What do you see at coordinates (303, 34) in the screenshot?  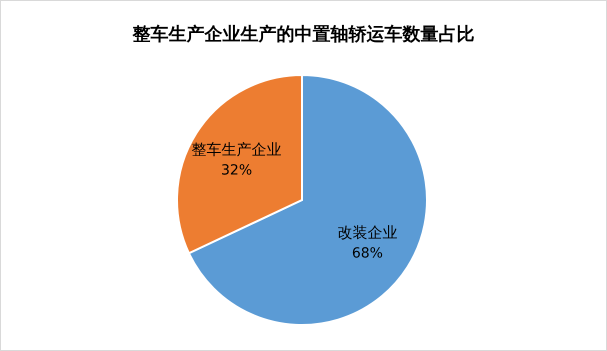 I see `chart-title: 整车生产企业生产的中置轴轿运车数量占比` at bounding box center [303, 34].